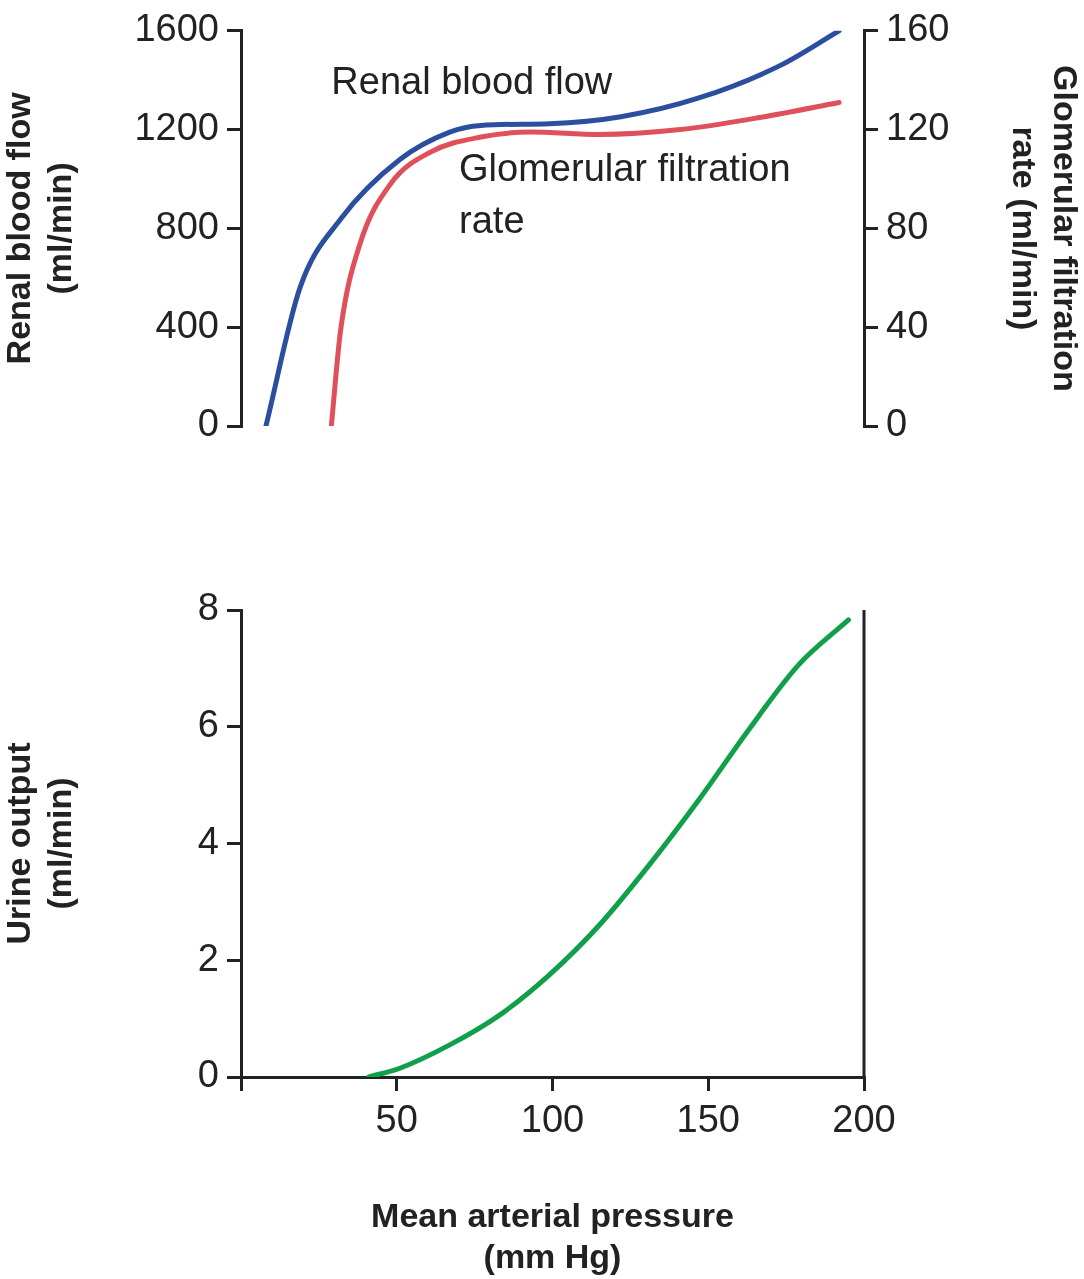  I want to click on y-tick-label: 1600, so click(176, 28).